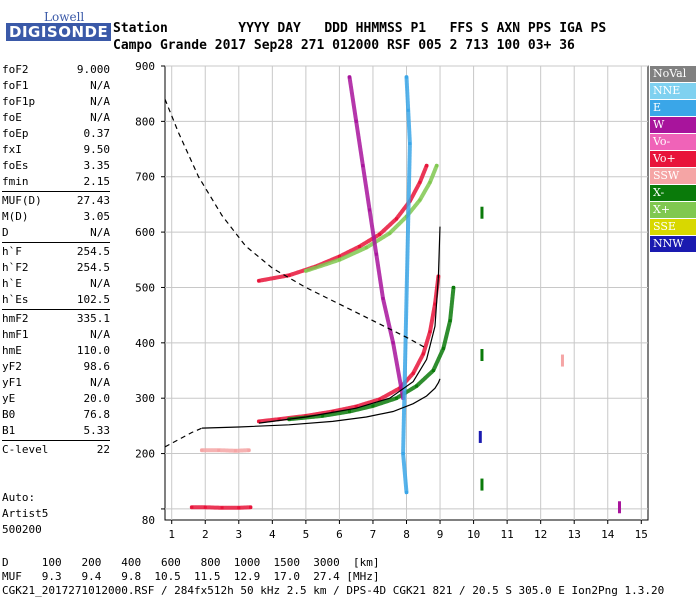 The width and height of the screenshot is (700, 600). What do you see at coordinates (56, 415) in the screenshot?
I see `param-row: B0 76.8` at bounding box center [56, 415].